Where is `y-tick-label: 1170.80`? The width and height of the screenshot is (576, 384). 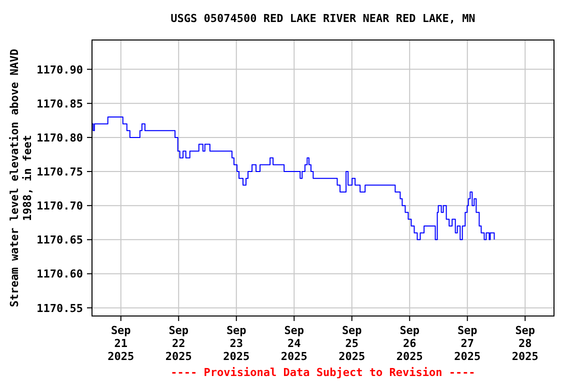 y-tick-label: 1170.80 is located at coordinates (59, 137).